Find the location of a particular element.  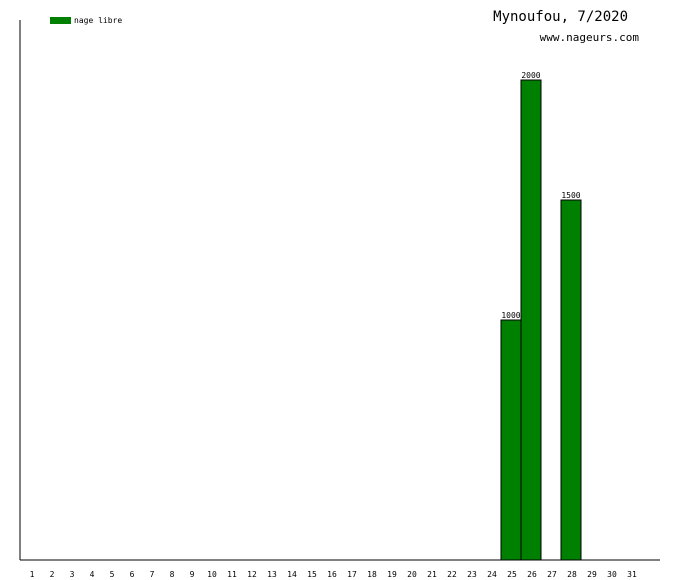

x-tick-label: 8 is located at coordinates (172, 574).